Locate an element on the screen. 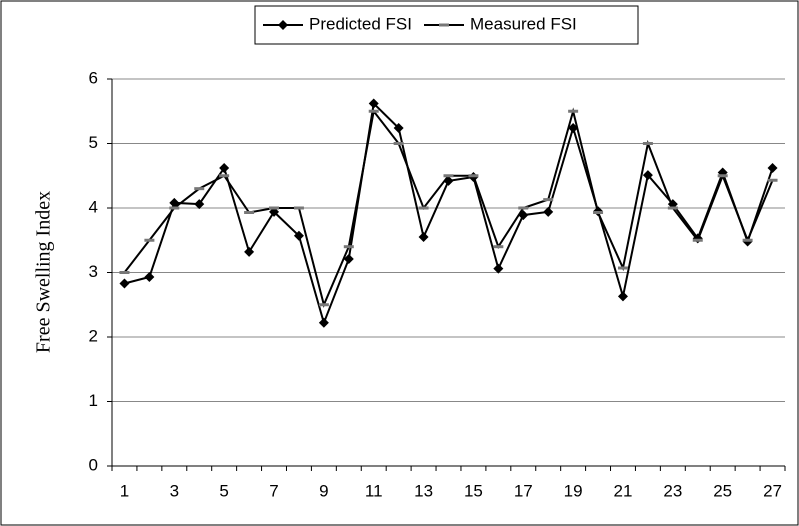  y-tick-label: 4 is located at coordinates (93, 206).